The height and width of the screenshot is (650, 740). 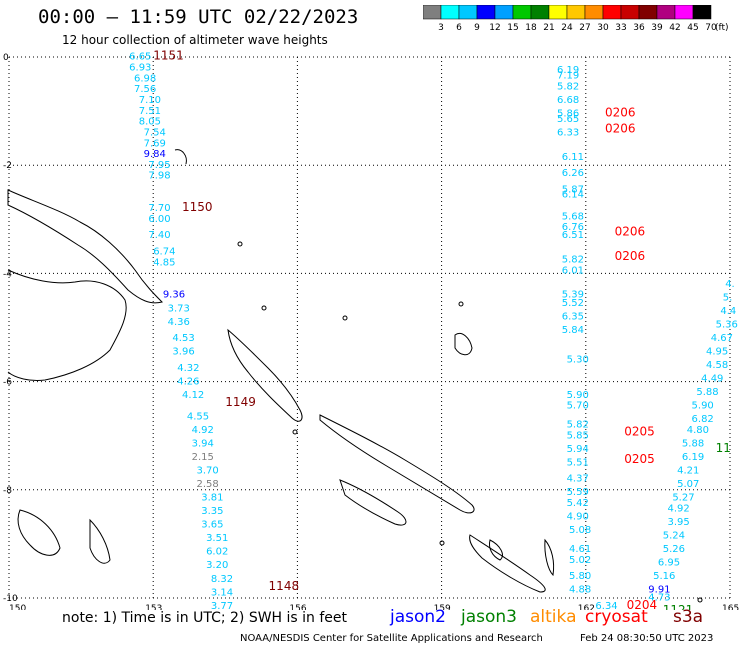 I want to click on wave-height-value: 7.10, so click(x=150, y=100).